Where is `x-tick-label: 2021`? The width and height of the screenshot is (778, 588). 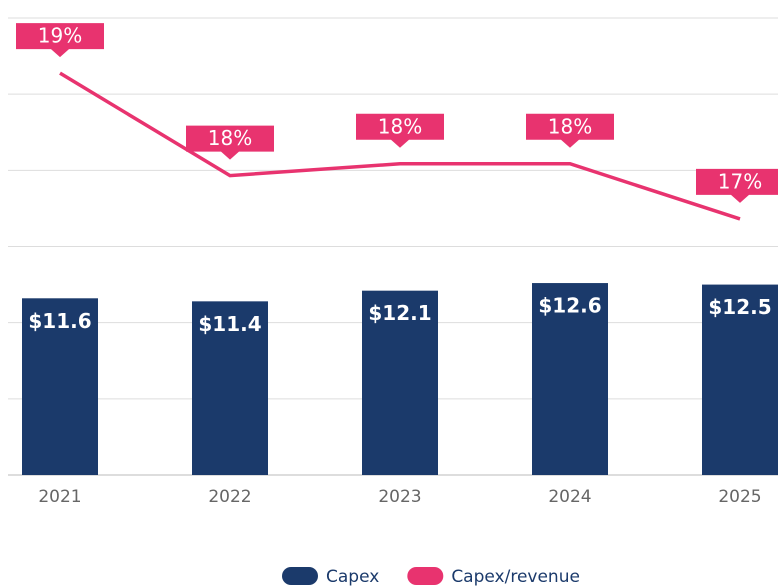
x-tick-label: 2021 is located at coordinates (59, 497).